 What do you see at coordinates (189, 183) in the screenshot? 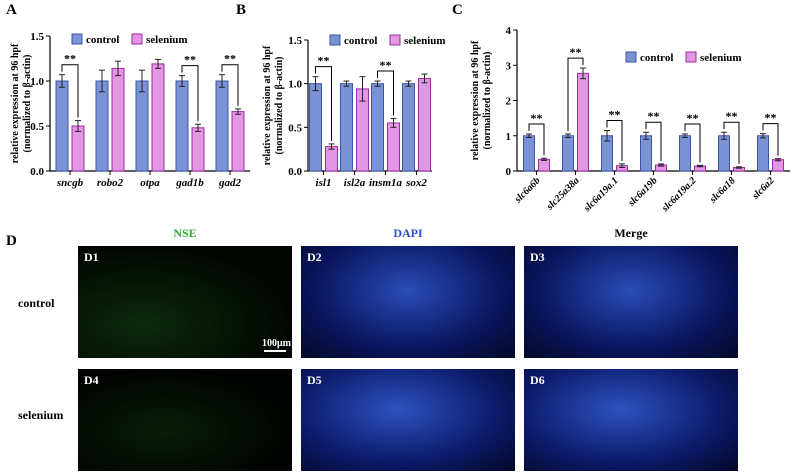
I see `x-tick-label: gad1b` at bounding box center [189, 183].